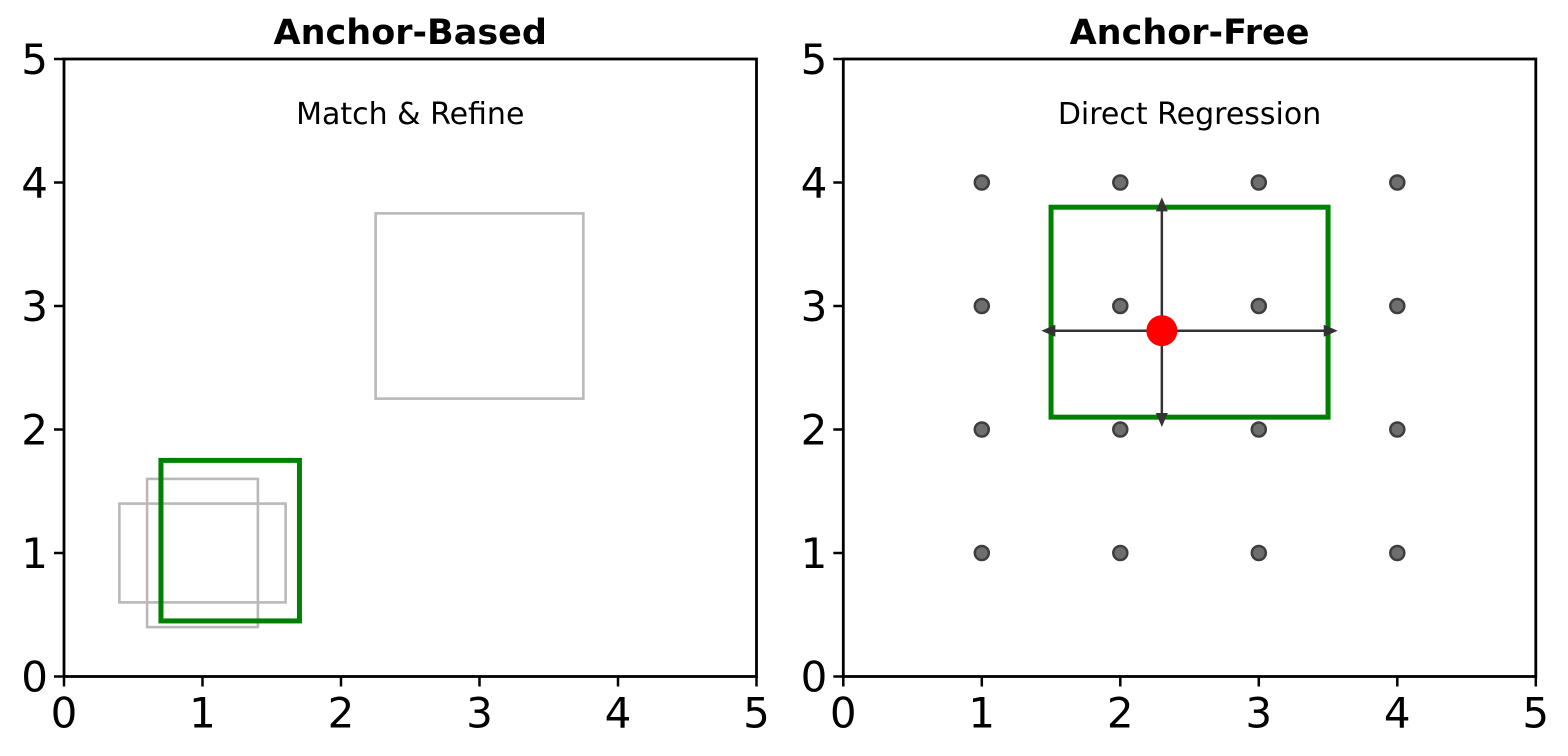 This screenshot has width=1568, height=756. Describe the element at coordinates (410, 33) in the screenshot. I see `panel-title: Anchor-Based` at that location.